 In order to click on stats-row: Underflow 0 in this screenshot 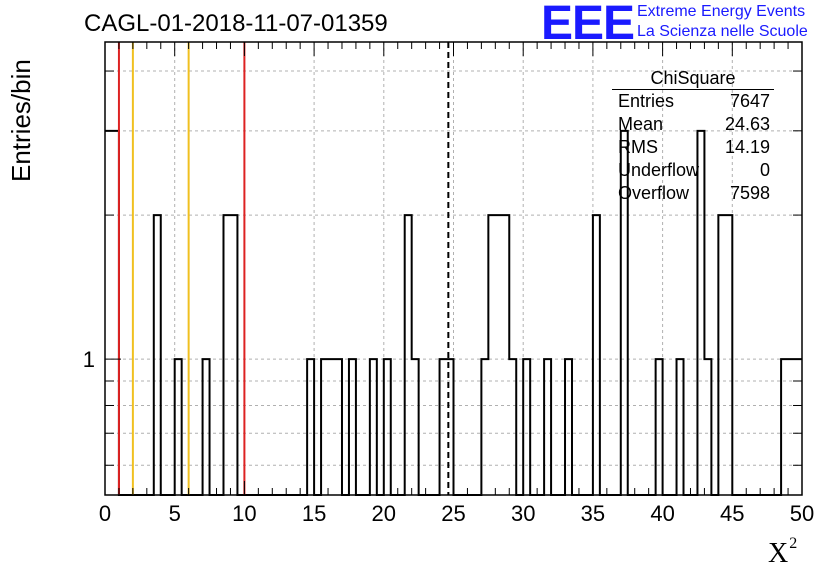, I will do `click(693, 170)`.